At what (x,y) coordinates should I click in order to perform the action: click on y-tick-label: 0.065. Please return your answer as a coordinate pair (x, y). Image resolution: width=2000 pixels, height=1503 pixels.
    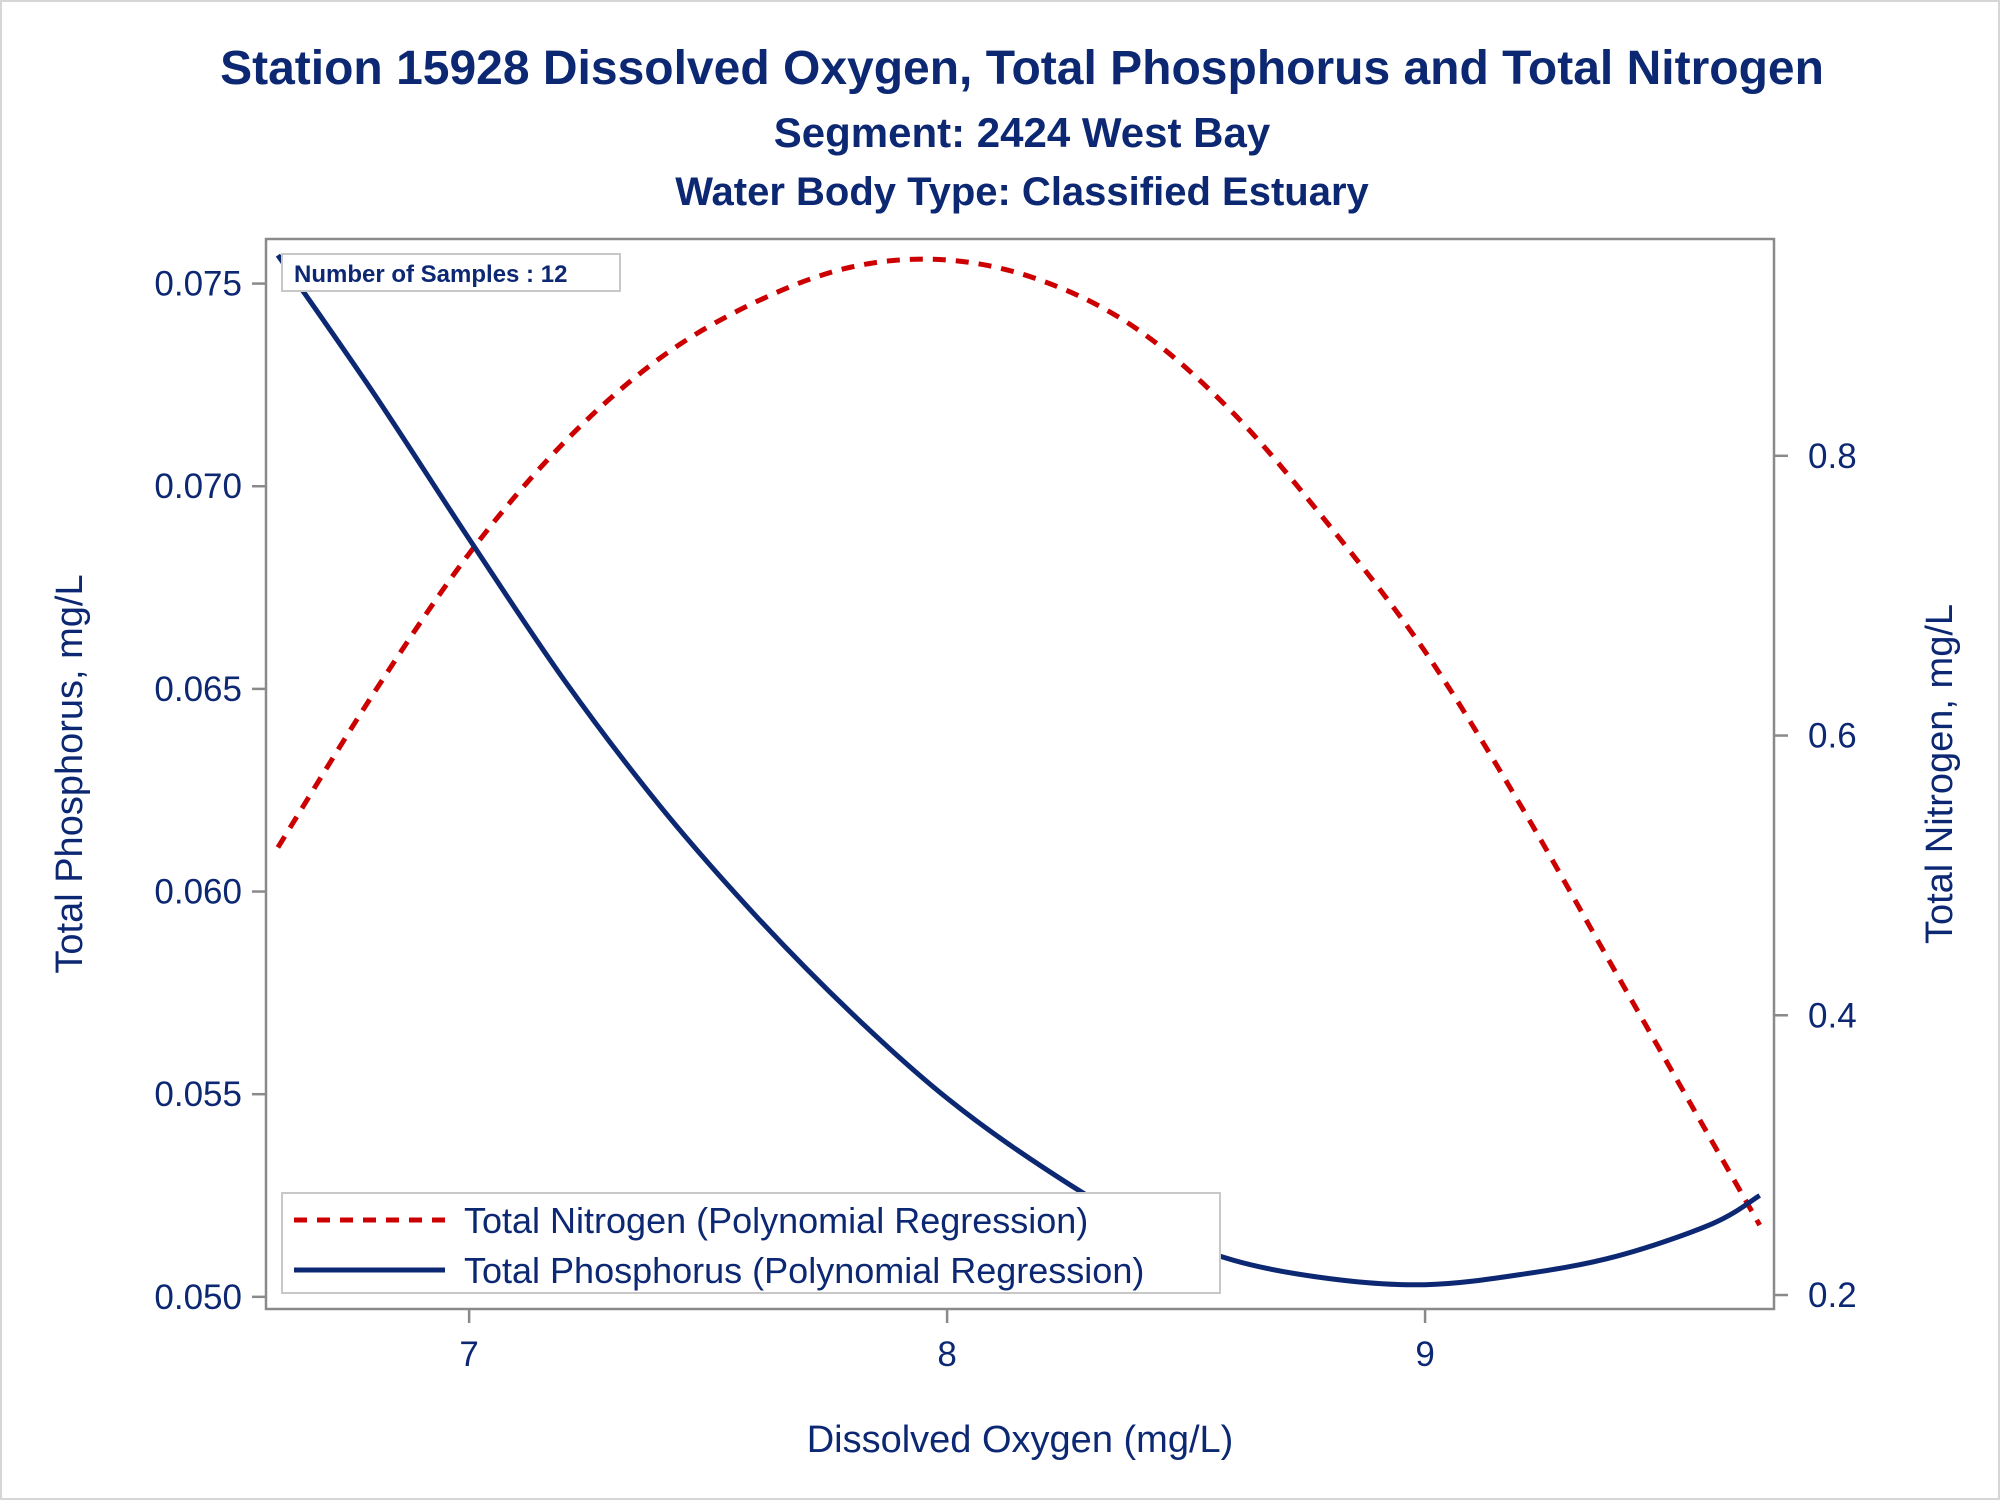
    Looking at the image, I should click on (198, 689).